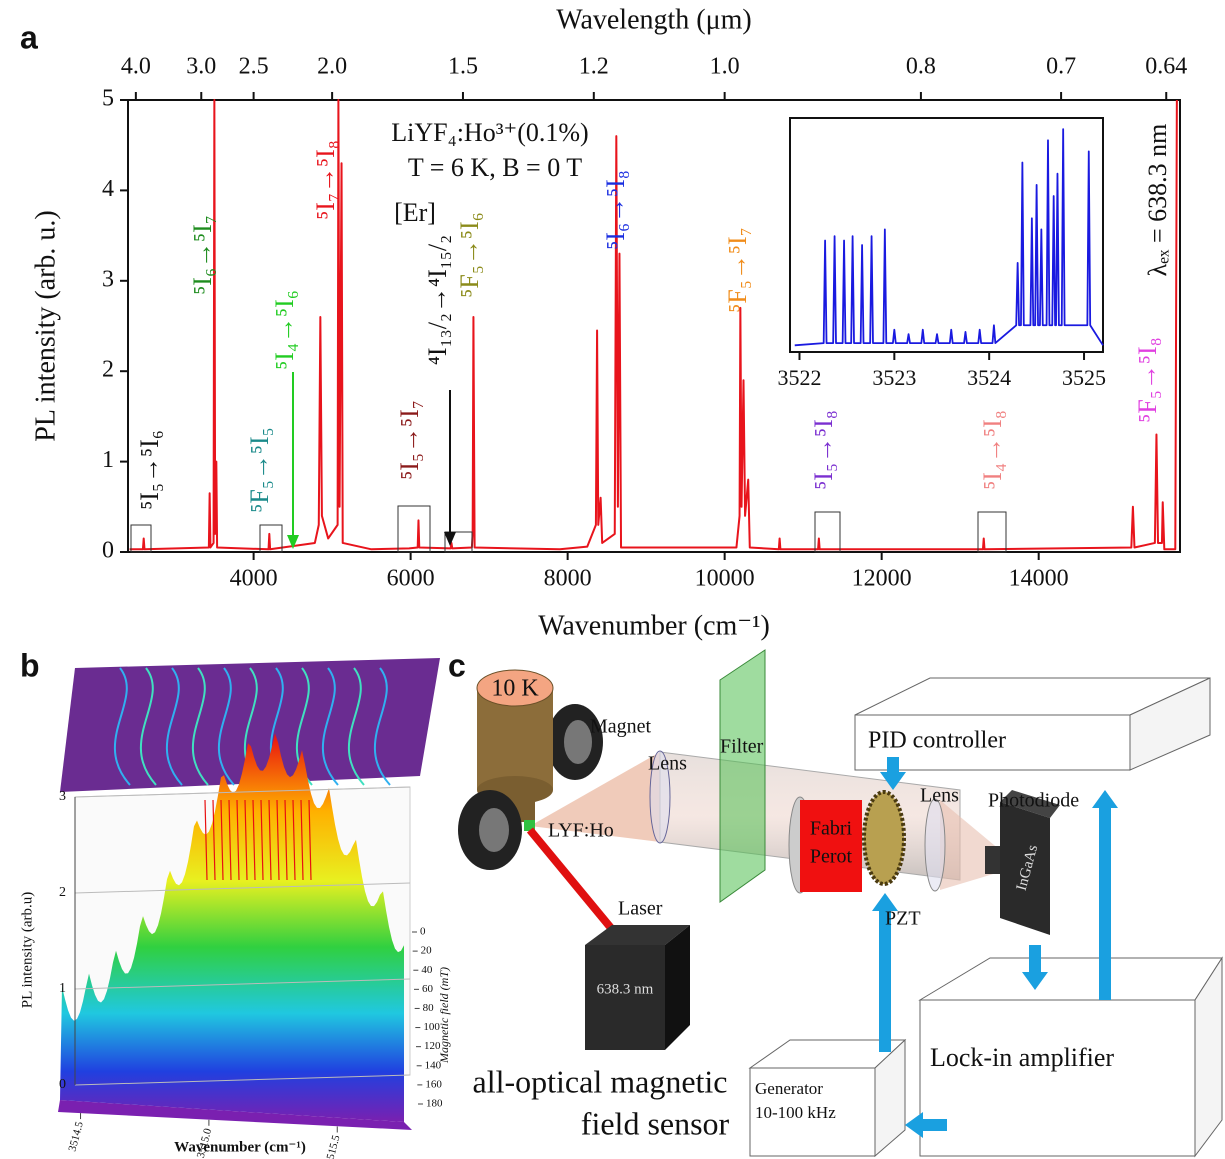 The height and width of the screenshot is (1159, 1225). Describe the element at coordinates (149, 470) in the screenshot. I see `annotation: ⁵I₅→⁵I₆` at that location.